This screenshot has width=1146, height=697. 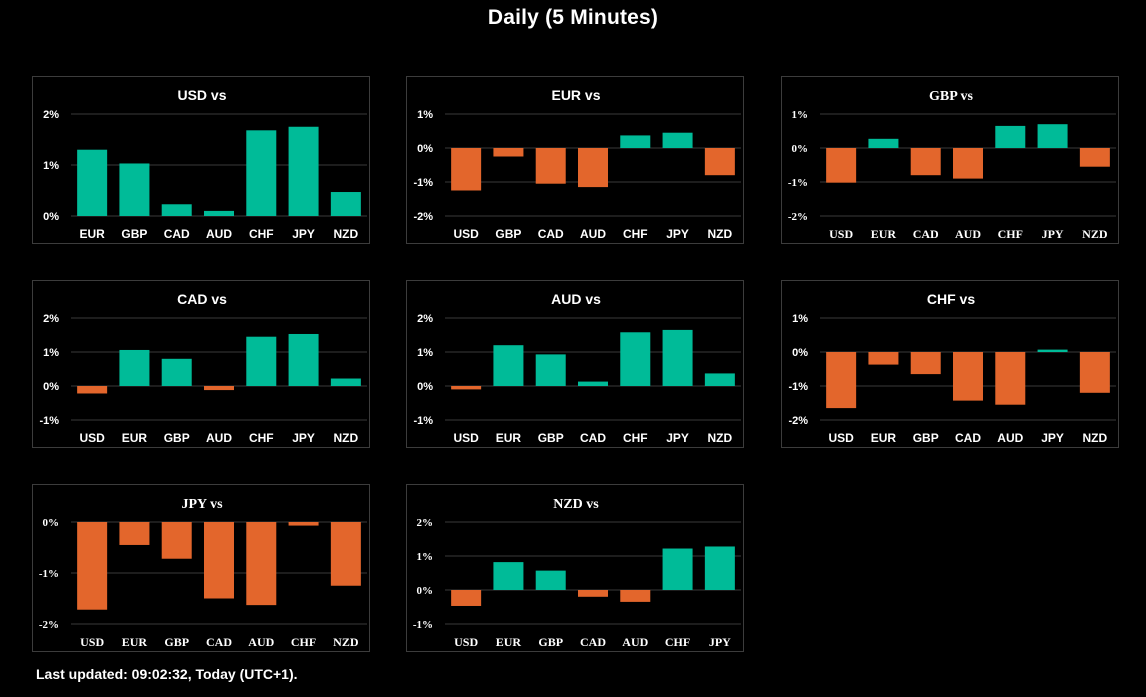 I want to click on chart-title: CHF vs, so click(x=951, y=299).